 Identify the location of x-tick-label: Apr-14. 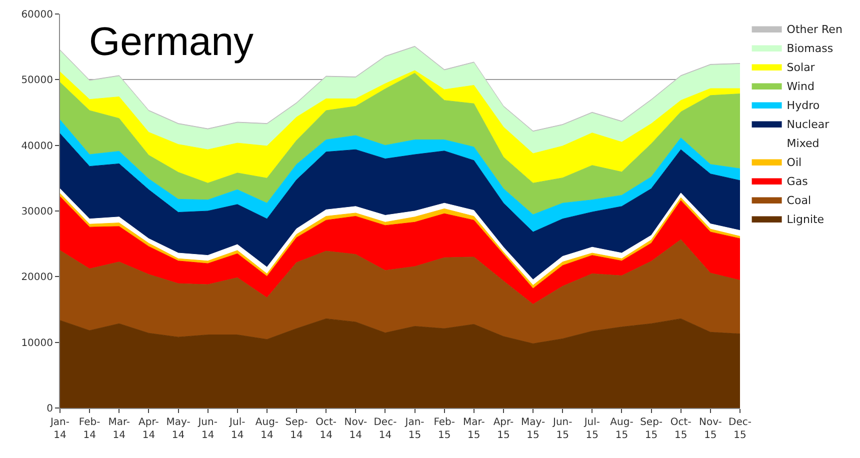
(149, 429).